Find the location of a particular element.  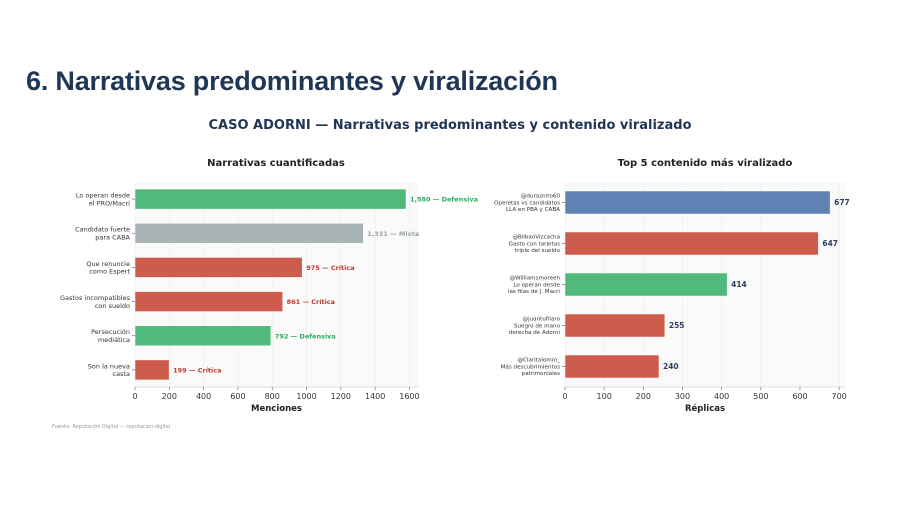

x-tick-label: 500 is located at coordinates (760, 396).